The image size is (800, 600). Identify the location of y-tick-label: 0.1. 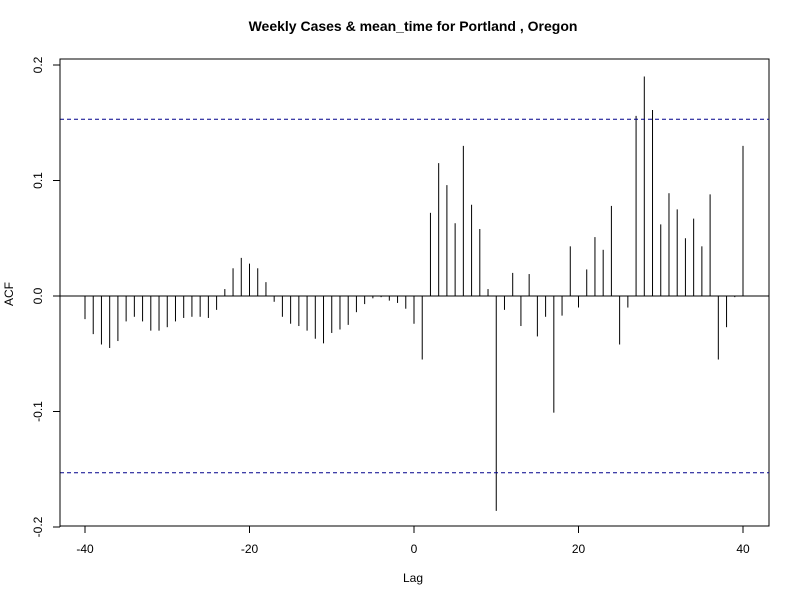
(38, 180).